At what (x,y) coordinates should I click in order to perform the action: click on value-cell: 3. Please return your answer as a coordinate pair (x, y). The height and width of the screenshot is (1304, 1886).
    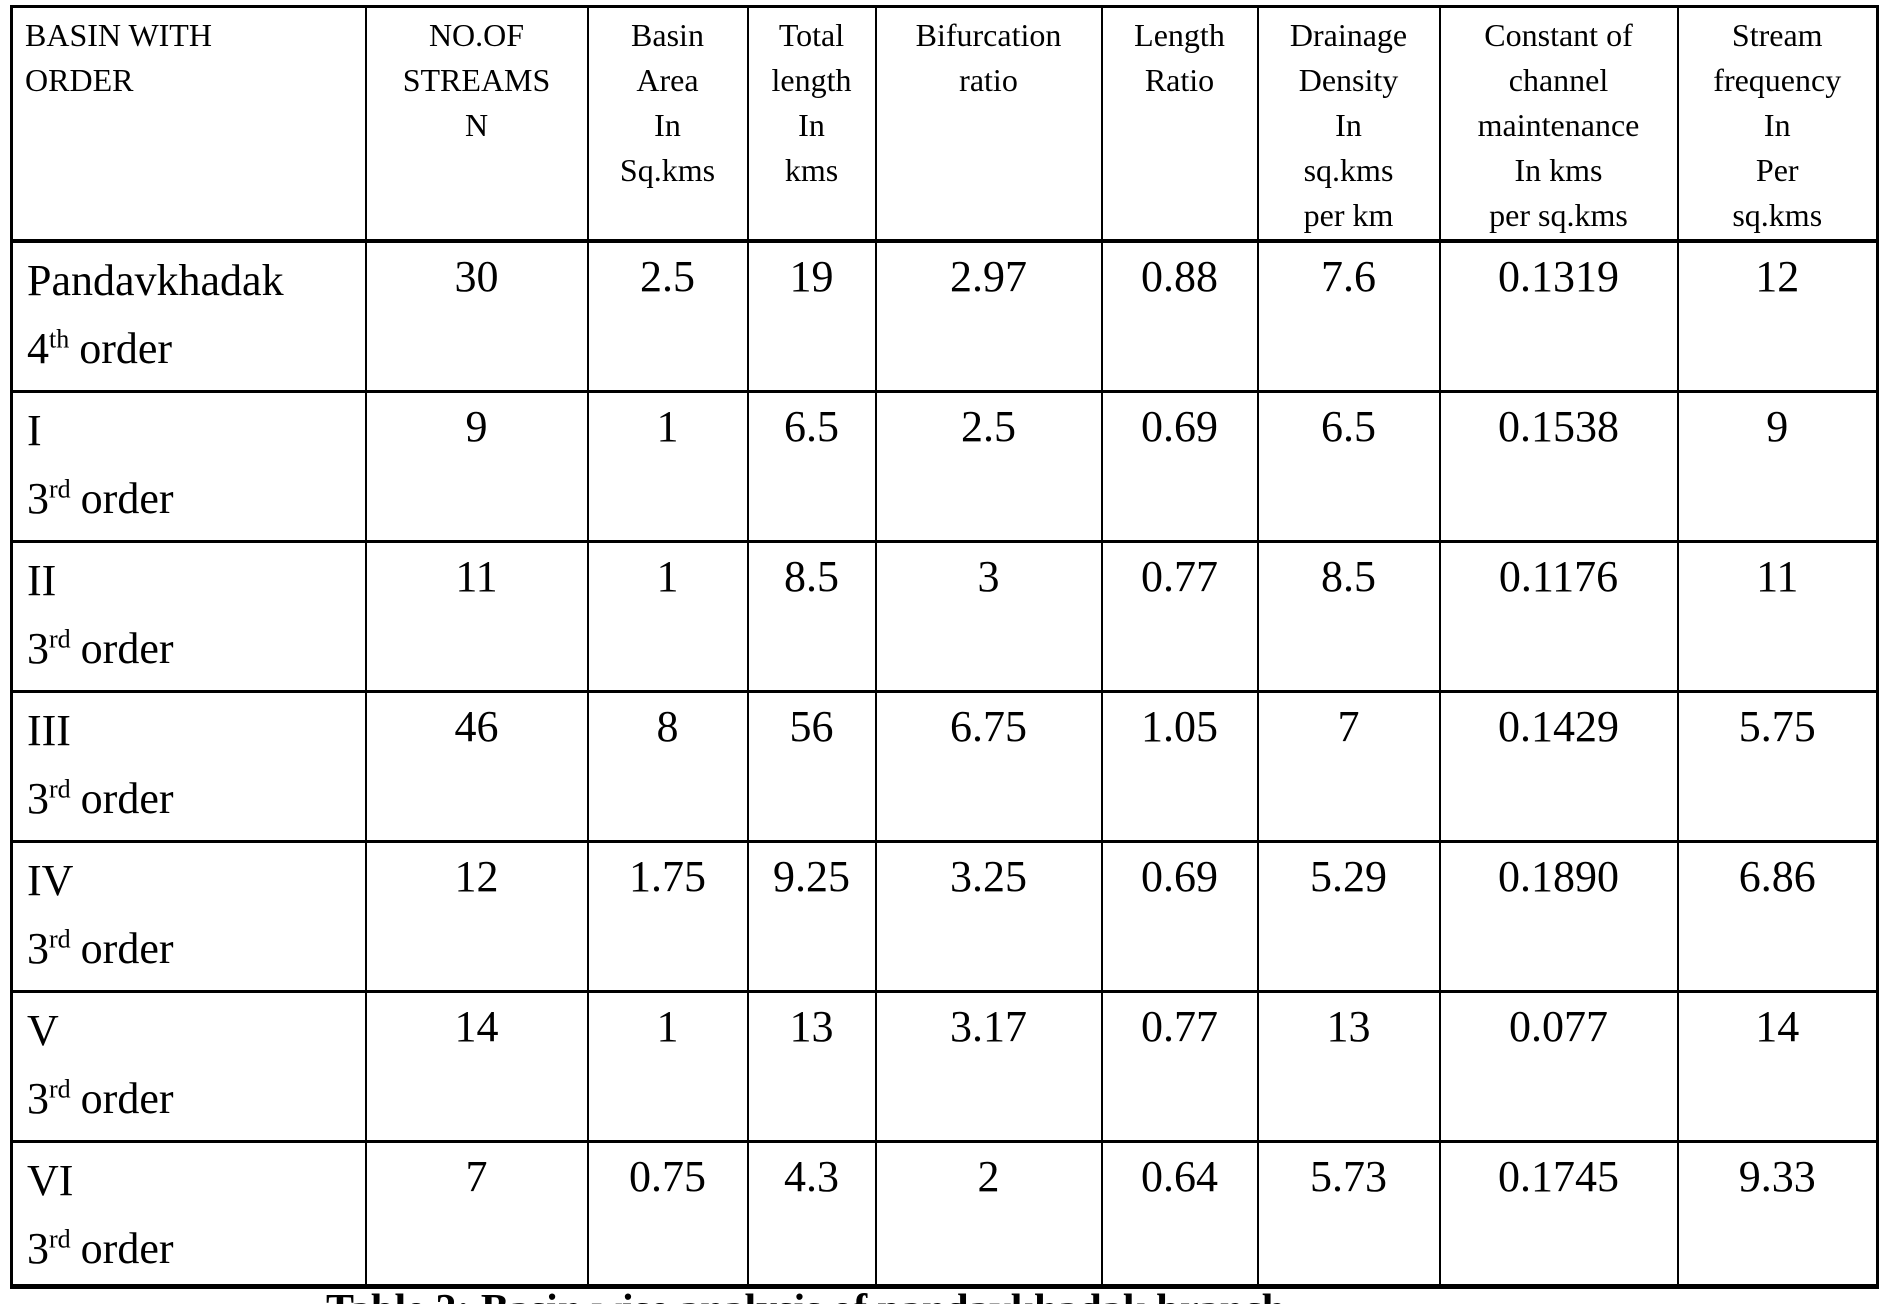
    Looking at the image, I should click on (988, 616).